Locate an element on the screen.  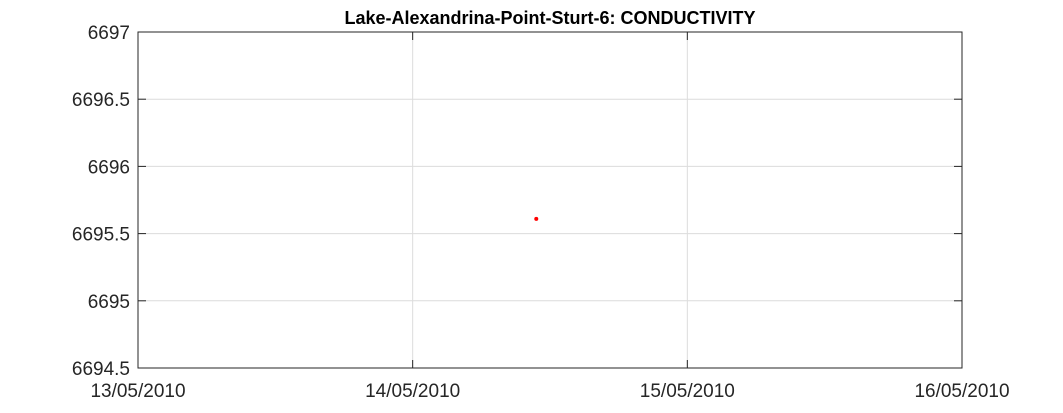
data-point is located at coordinates (536, 218).